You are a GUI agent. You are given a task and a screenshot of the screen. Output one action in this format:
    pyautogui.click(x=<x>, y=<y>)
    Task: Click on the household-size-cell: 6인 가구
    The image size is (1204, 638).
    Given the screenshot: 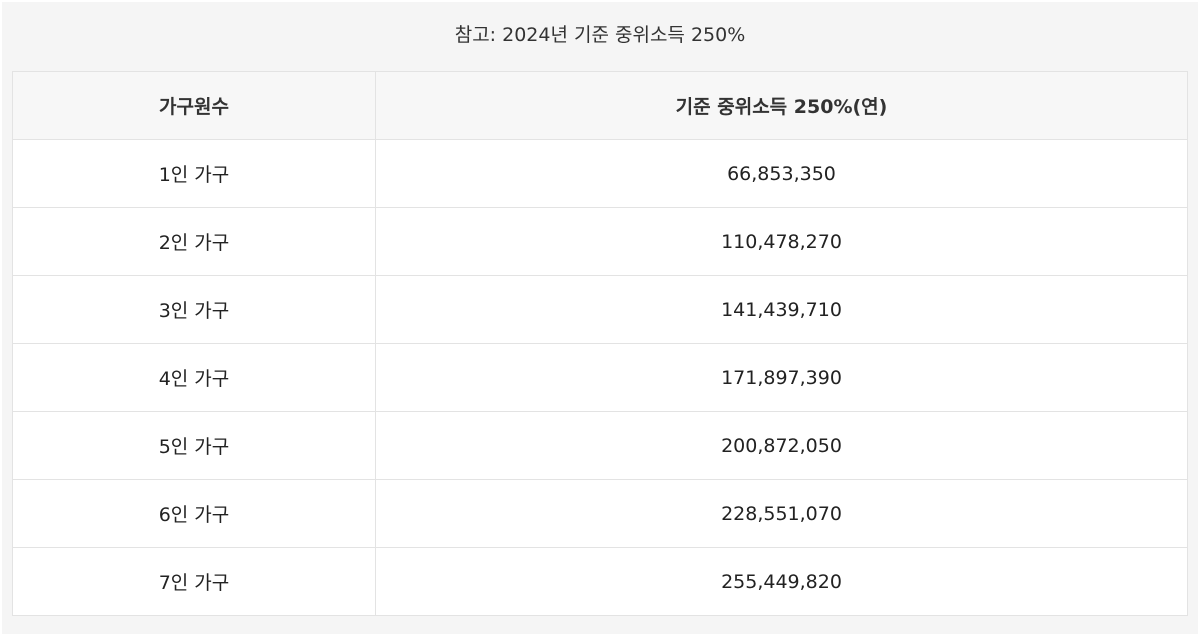 What is the action you would take?
    pyautogui.click(x=194, y=513)
    